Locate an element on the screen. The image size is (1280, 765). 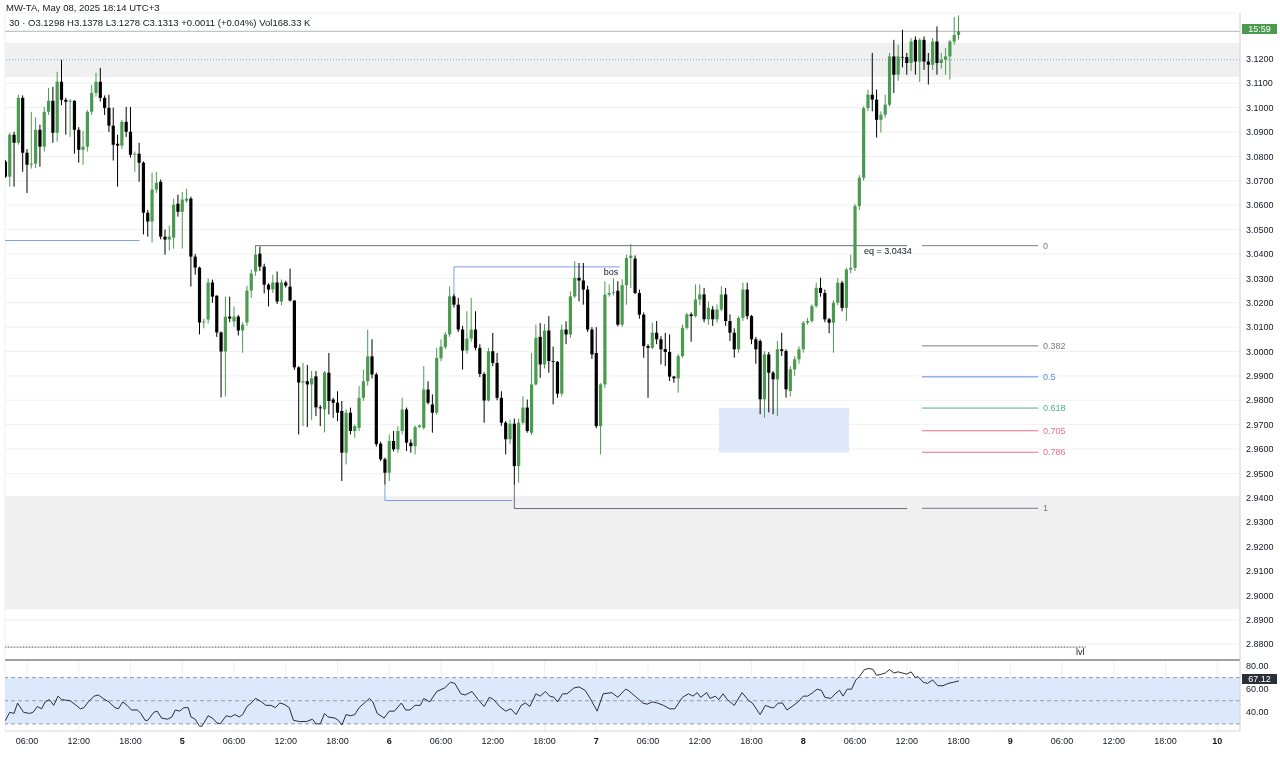
y-tick-label: 3.0700 is located at coordinates (1260, 180).